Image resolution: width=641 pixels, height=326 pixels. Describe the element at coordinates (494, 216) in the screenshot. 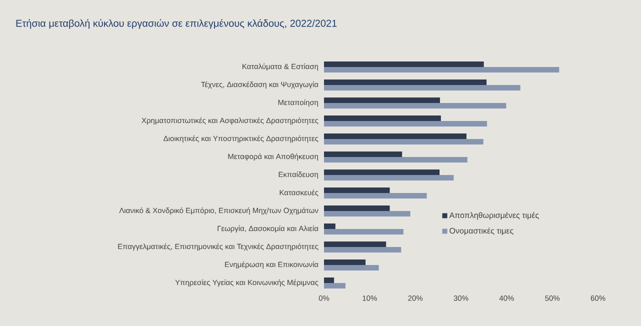

I see `legend-label: Αποπληθωρισμένες τιμές` at that location.